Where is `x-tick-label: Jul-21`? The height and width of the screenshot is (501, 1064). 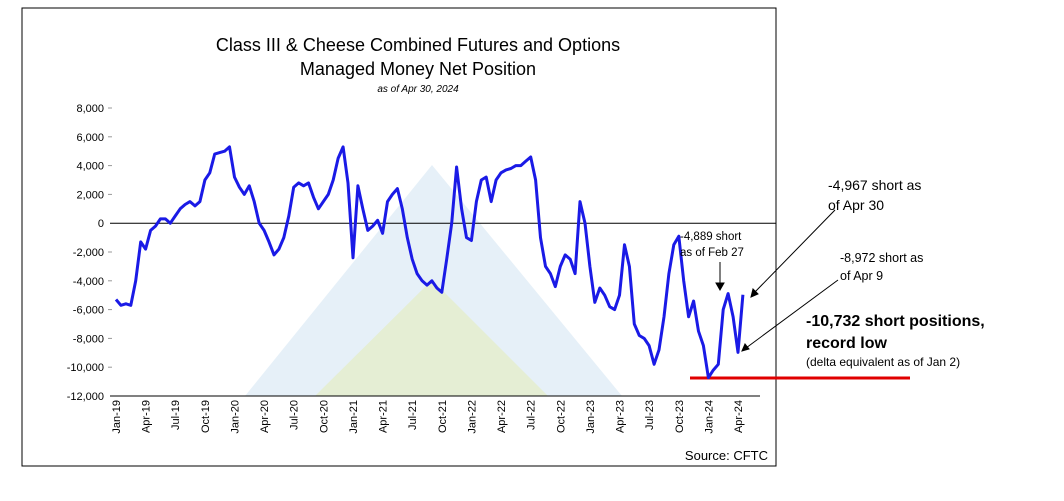
x-tick-label: Jul-21 is located at coordinates (413, 415).